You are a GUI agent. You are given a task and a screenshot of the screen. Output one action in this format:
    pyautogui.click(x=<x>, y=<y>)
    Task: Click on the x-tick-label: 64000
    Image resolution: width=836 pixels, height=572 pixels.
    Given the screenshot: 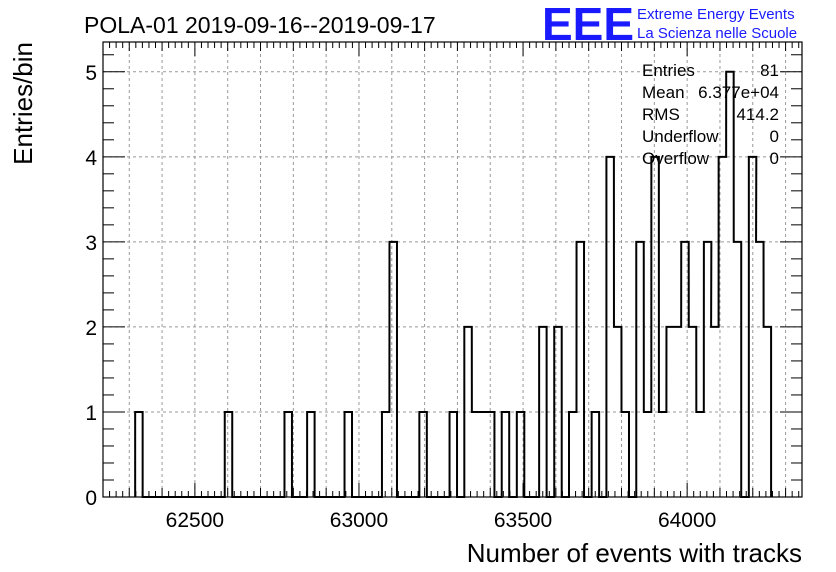 What is the action you would take?
    pyautogui.click(x=687, y=520)
    